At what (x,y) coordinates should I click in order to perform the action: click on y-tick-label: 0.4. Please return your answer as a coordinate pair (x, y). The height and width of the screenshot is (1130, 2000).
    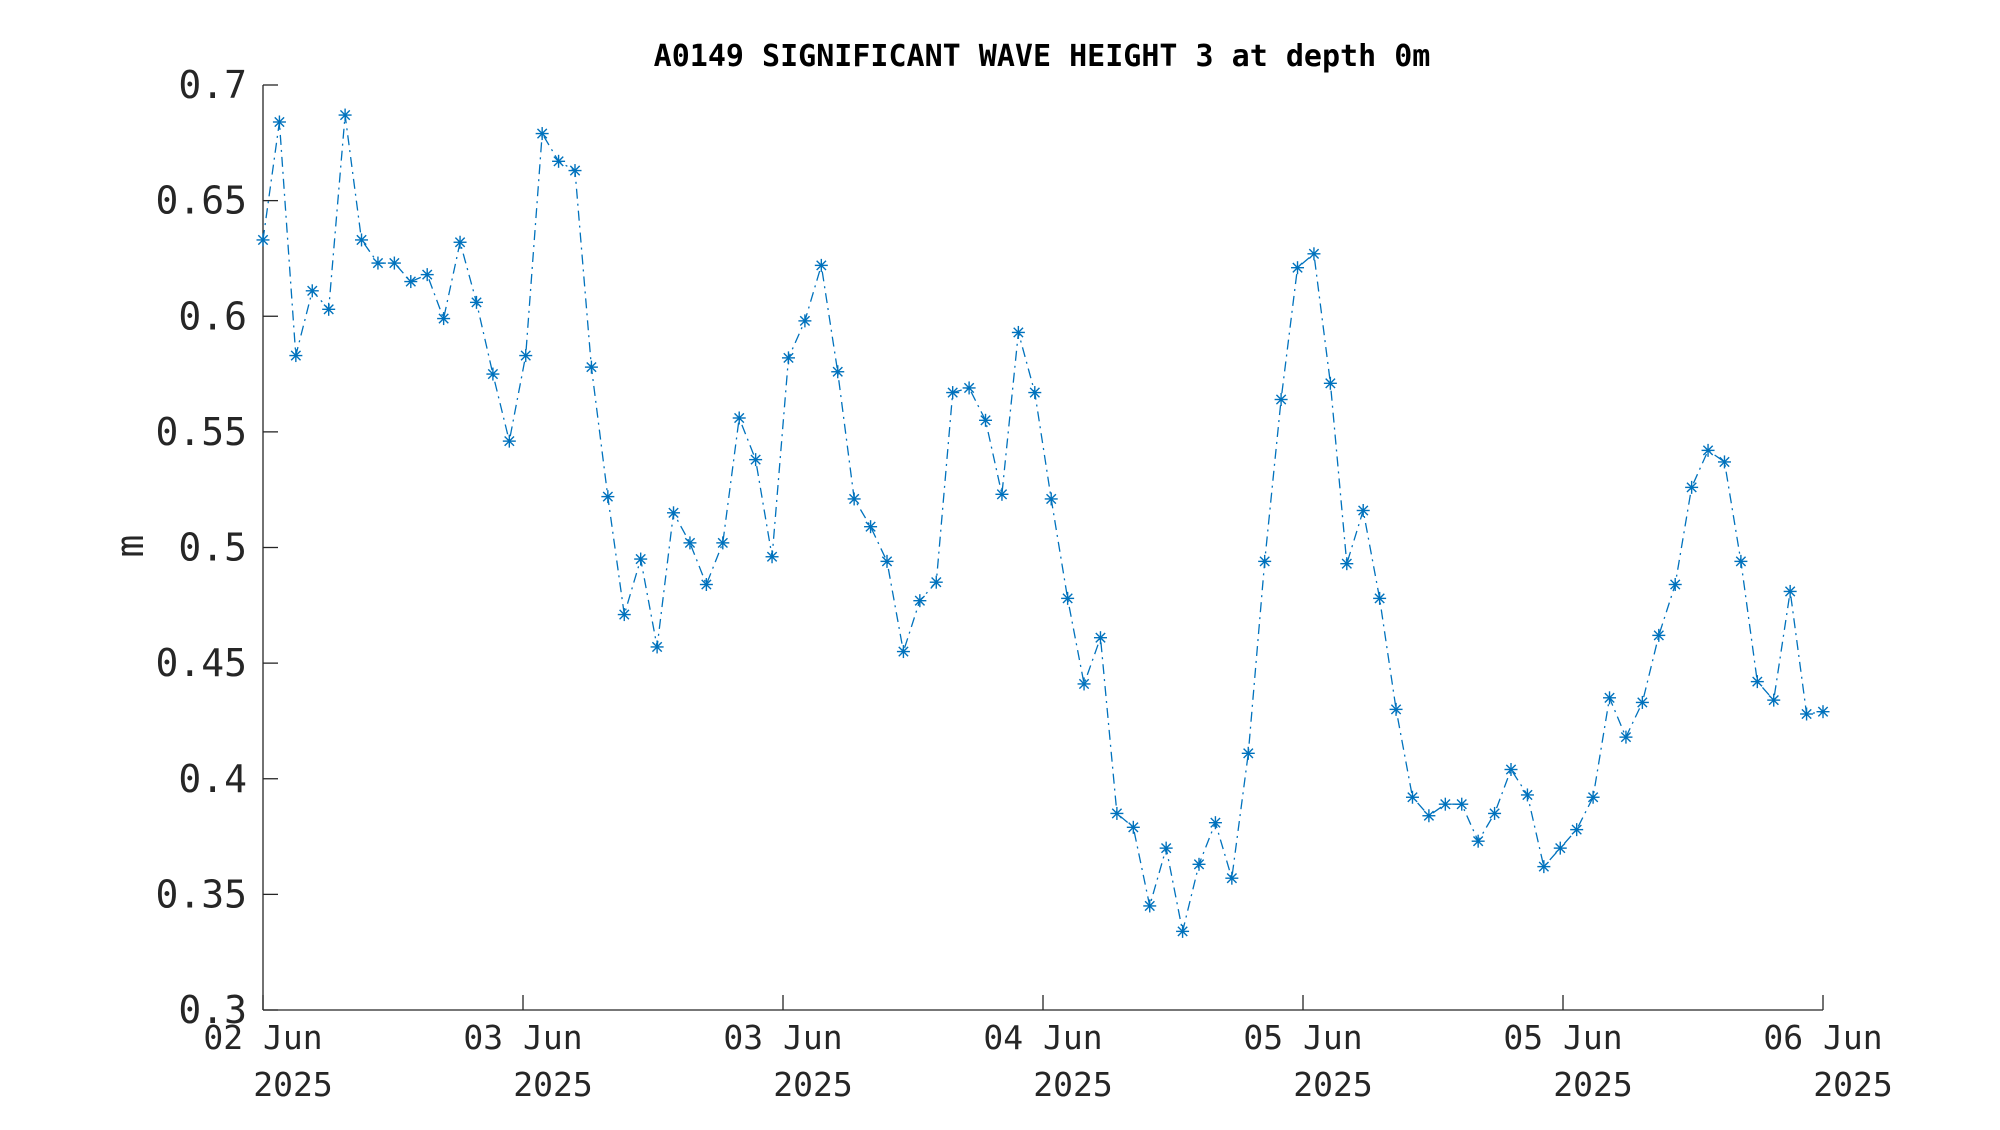
    Looking at the image, I should click on (212, 779).